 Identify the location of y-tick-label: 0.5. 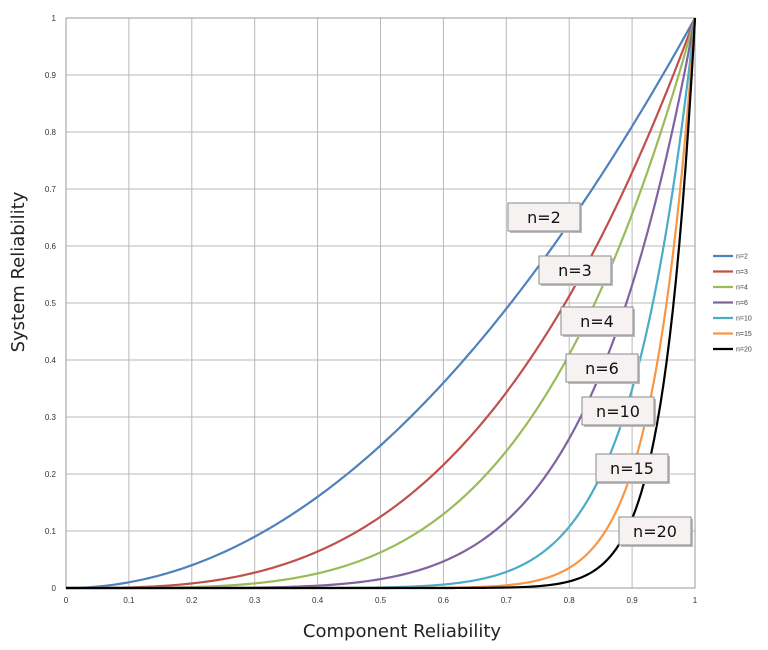
(51, 303).